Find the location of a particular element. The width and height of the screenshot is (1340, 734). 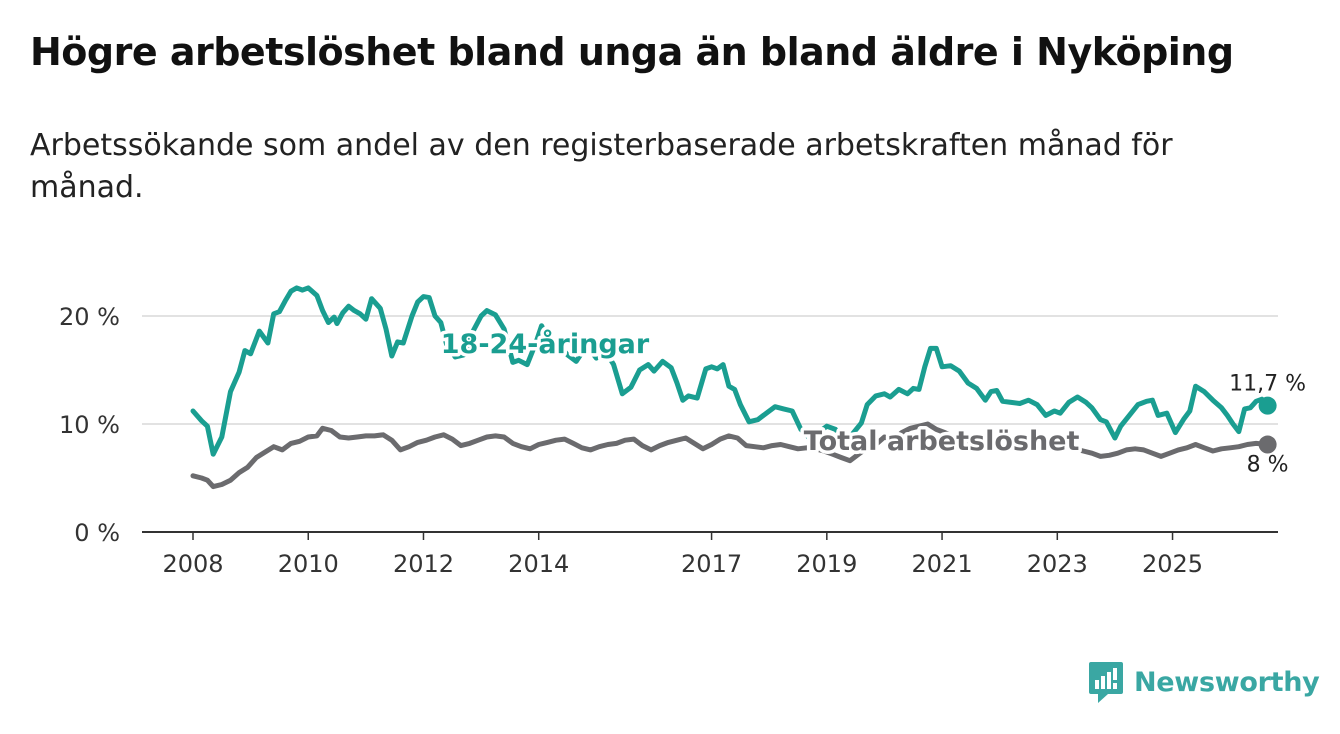

series-end-label: 8 % is located at coordinates (1268, 465).